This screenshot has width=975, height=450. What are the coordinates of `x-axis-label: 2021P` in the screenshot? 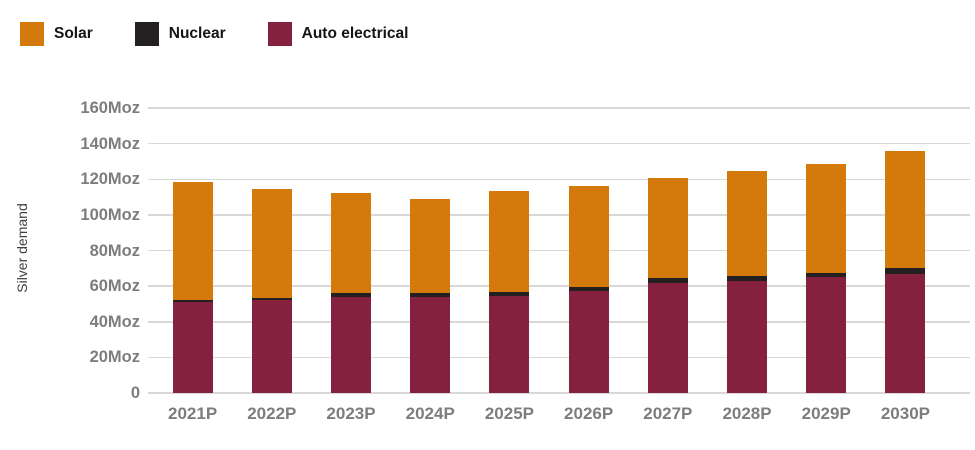 It's located at (193, 413).